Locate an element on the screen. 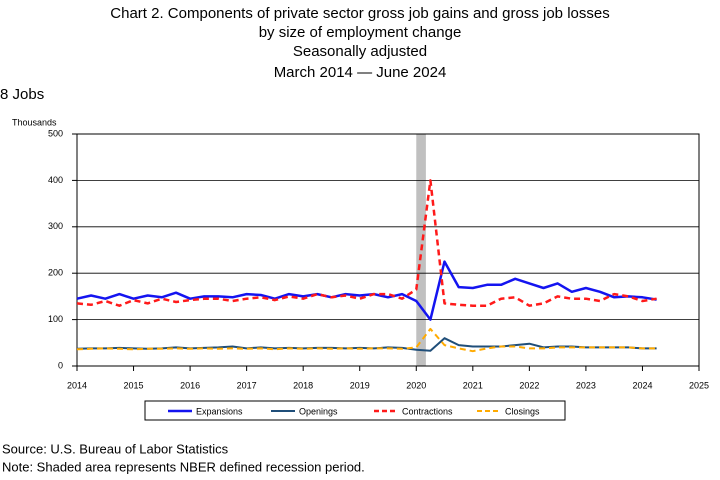 The height and width of the screenshot is (480, 720). source: Source: U.S. Bureau of Labor Statistics is located at coordinates (115, 448).